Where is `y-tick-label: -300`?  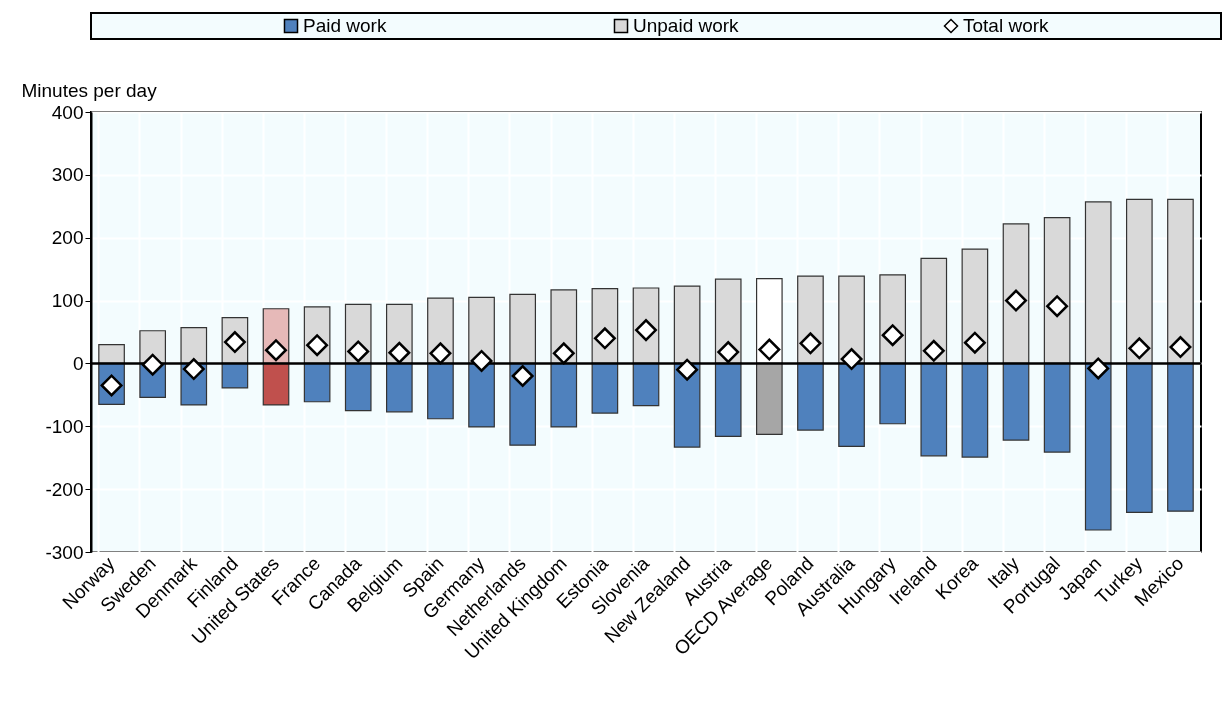
y-tick-label: -300 is located at coordinates (64, 552).